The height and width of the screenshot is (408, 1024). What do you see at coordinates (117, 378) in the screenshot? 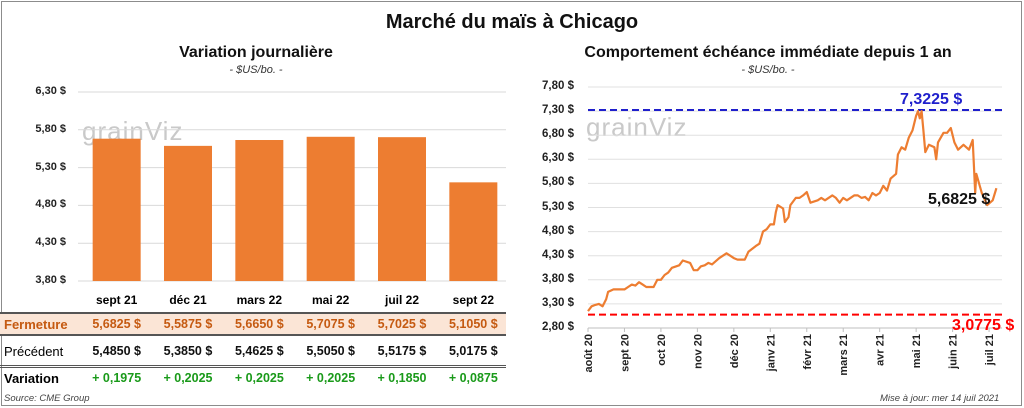
I see `variation-cell: + 0,1975` at bounding box center [117, 378].